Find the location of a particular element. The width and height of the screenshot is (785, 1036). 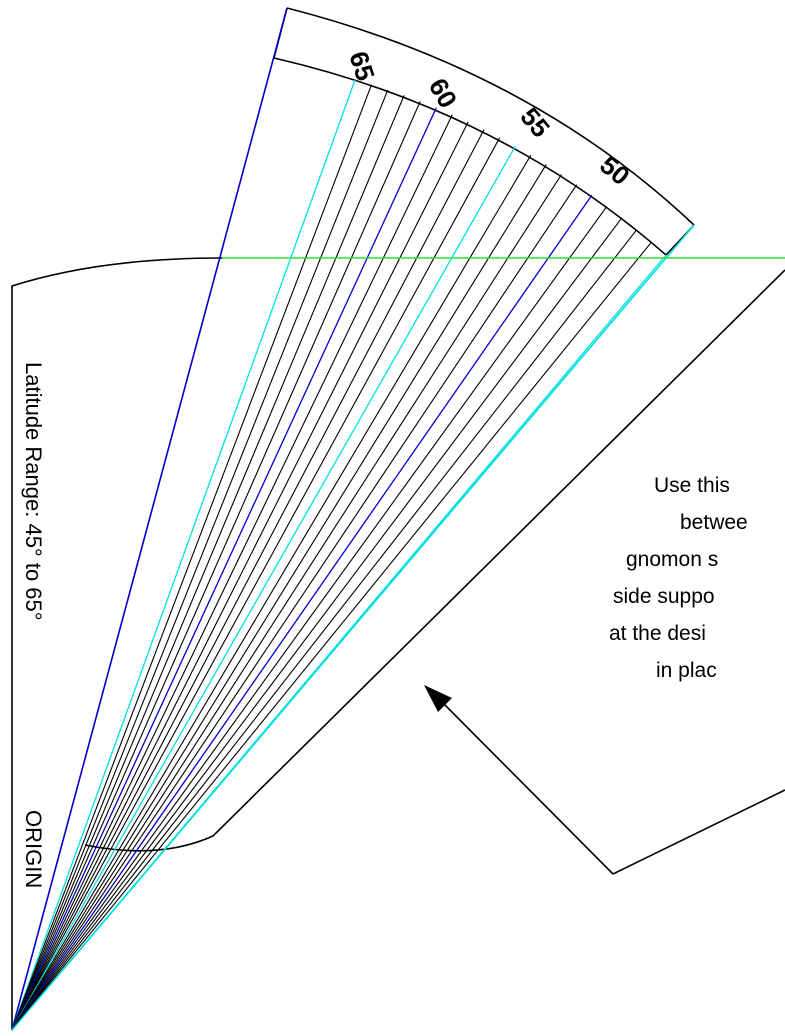

note-line-4: side suppo is located at coordinates (664, 596).